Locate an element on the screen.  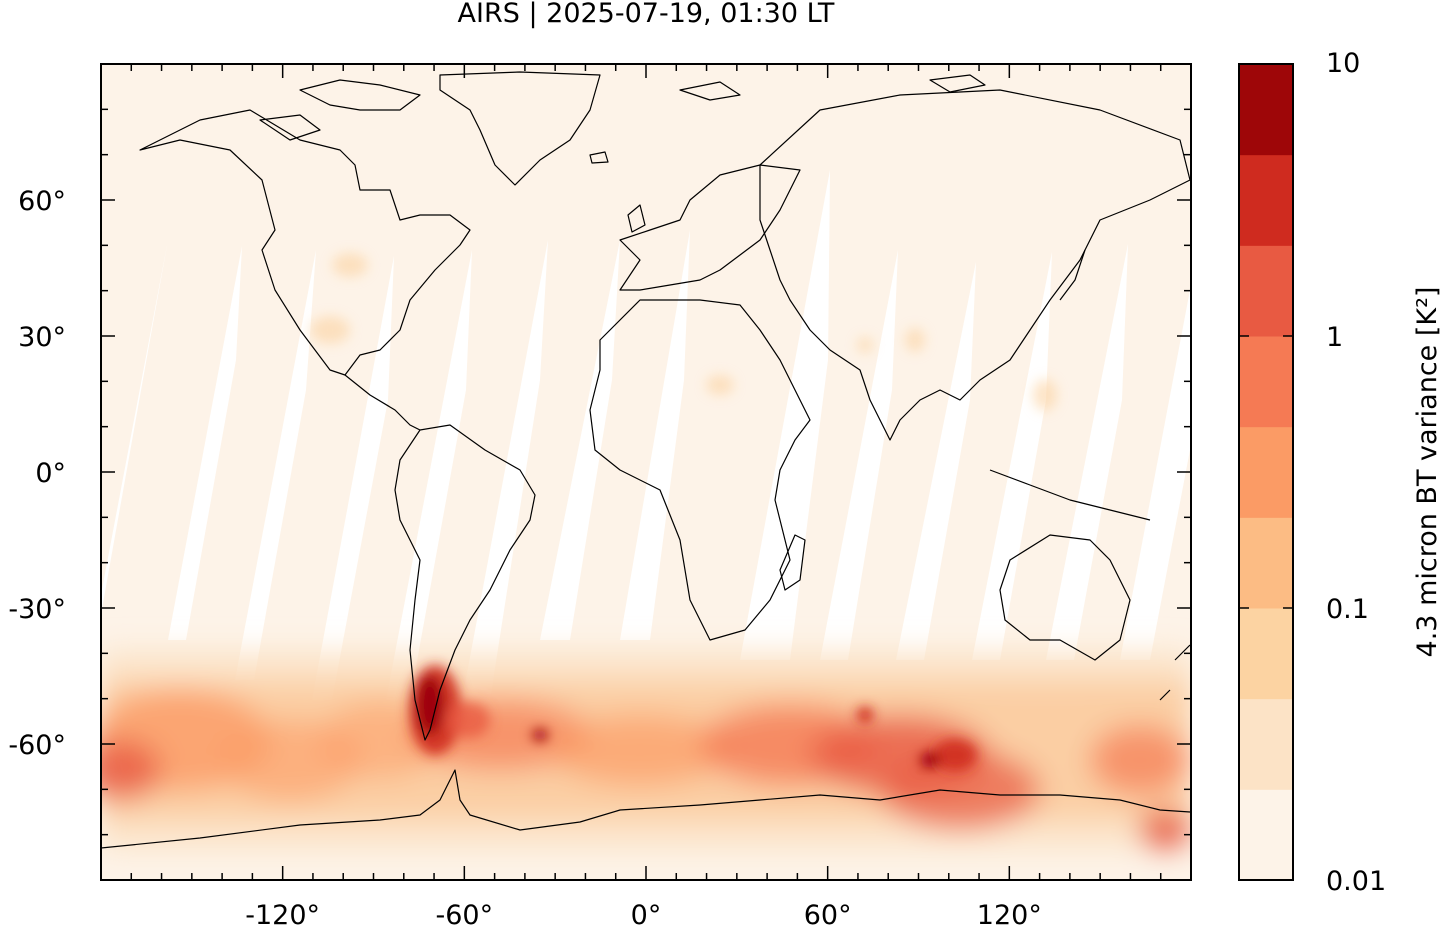
coastline-south-america is located at coordinates (465, 582).